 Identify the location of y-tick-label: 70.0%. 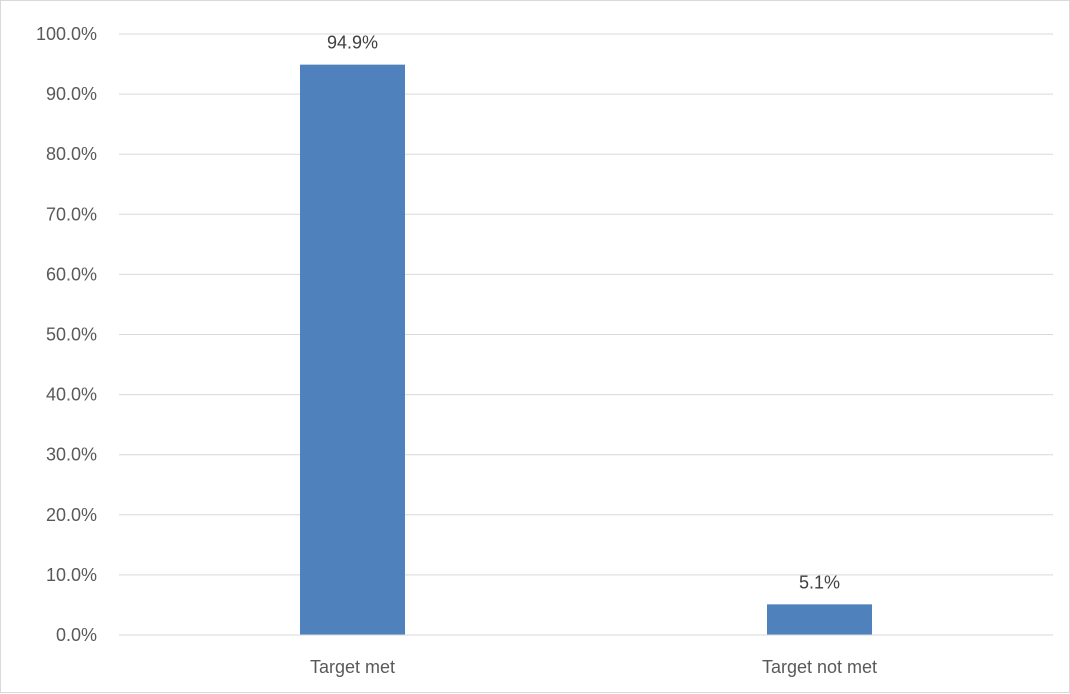
(71, 214).